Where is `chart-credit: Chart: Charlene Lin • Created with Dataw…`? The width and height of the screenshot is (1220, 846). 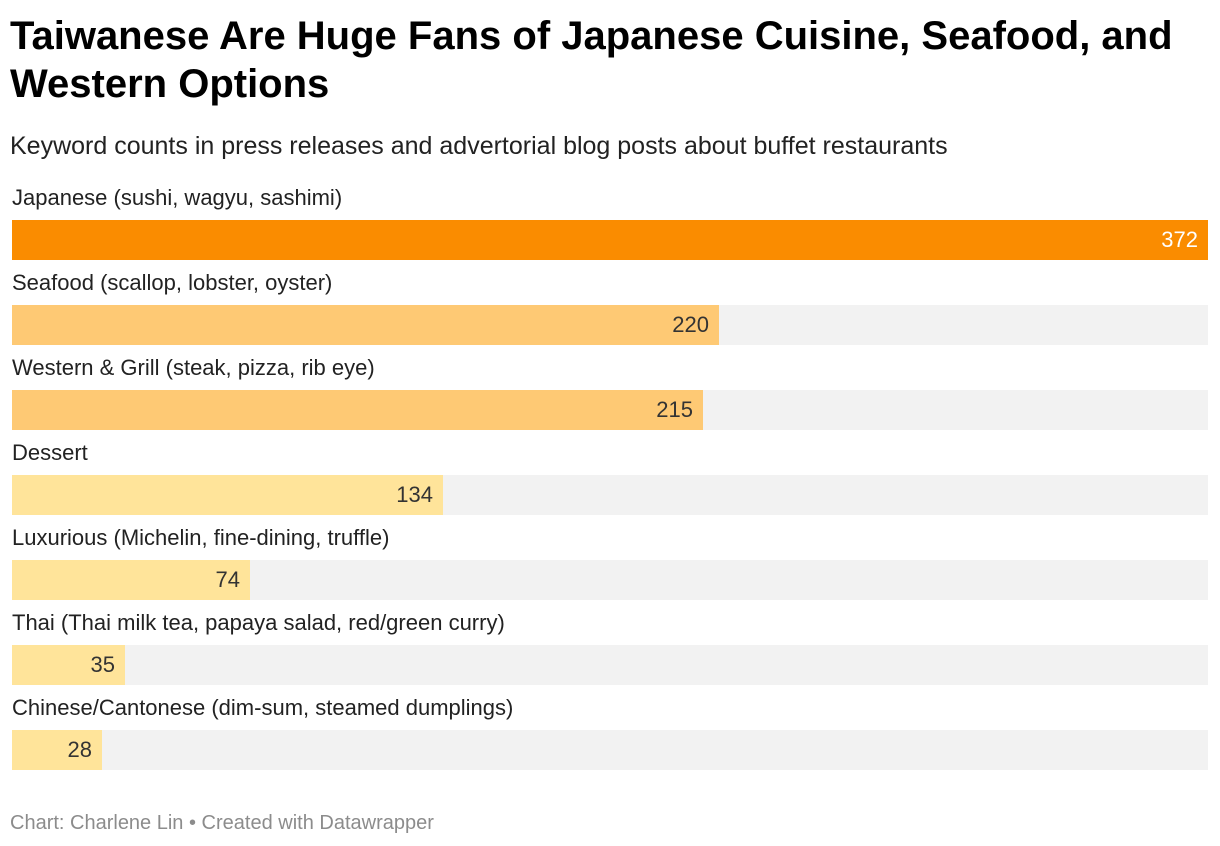 chart-credit: Chart: Charlene Lin • Created with Dataw… is located at coordinates (222, 823).